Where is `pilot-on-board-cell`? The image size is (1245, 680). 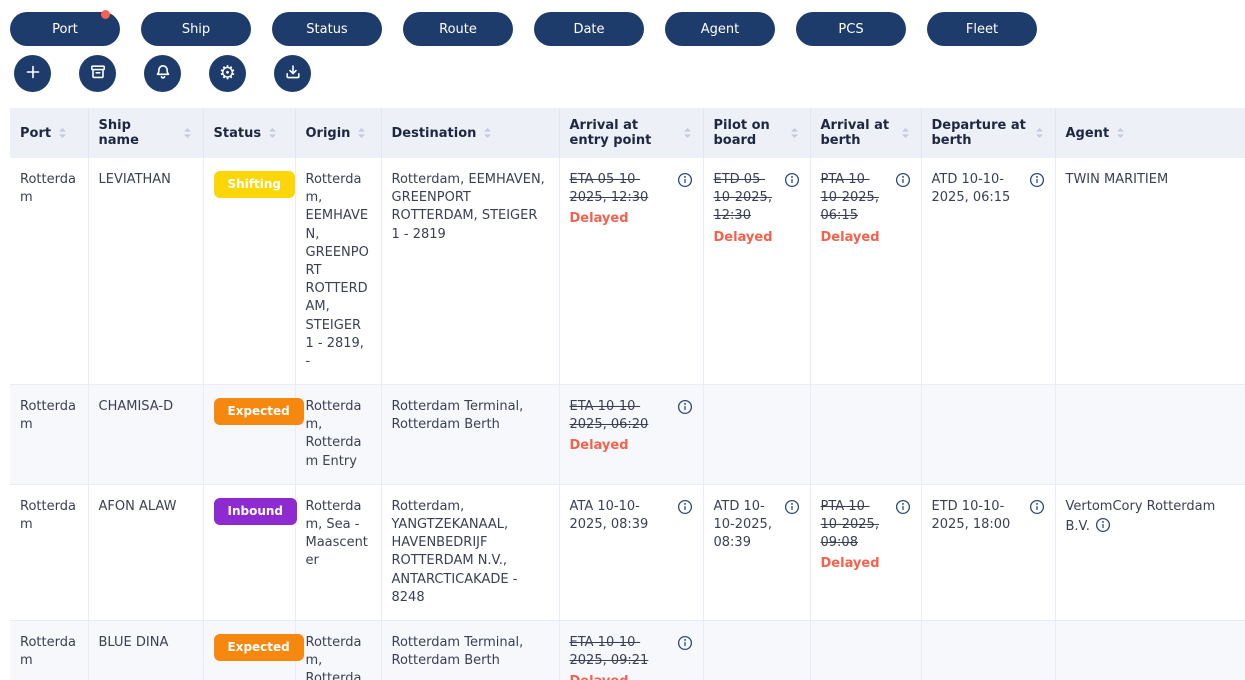
pilot-on-board-cell is located at coordinates (757, 434).